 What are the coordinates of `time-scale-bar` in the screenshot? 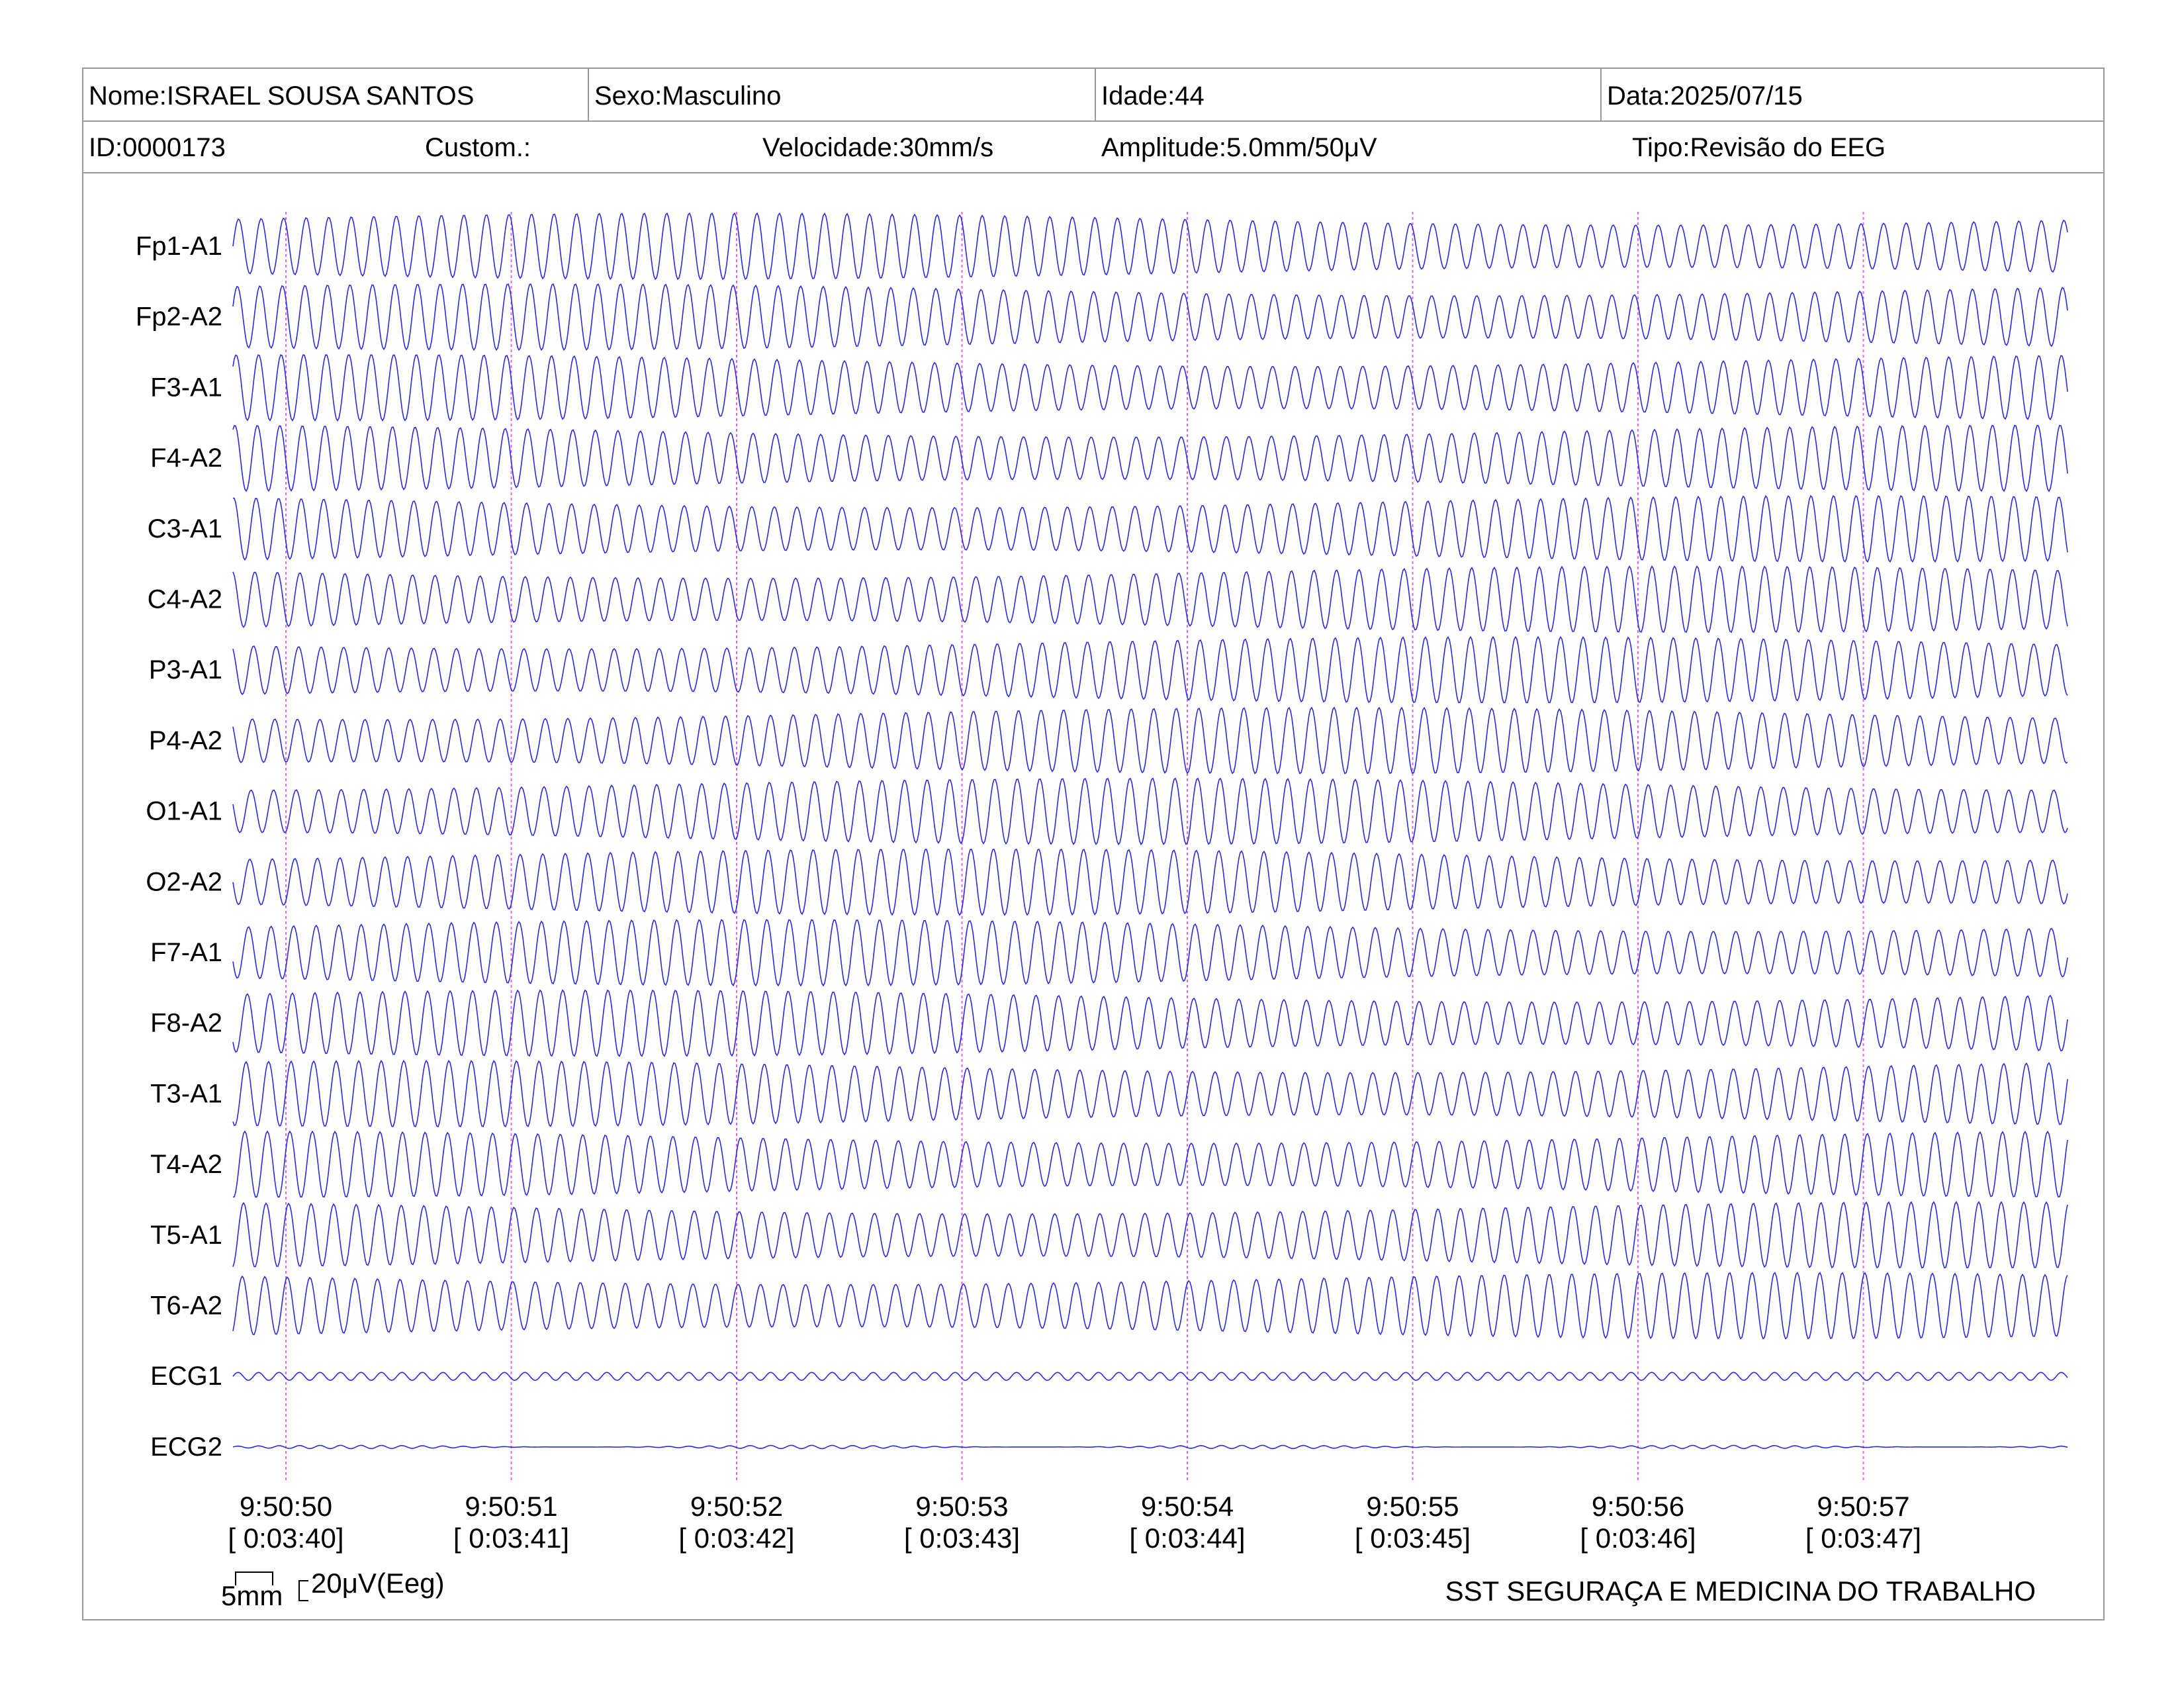 It's located at (254, 1578).